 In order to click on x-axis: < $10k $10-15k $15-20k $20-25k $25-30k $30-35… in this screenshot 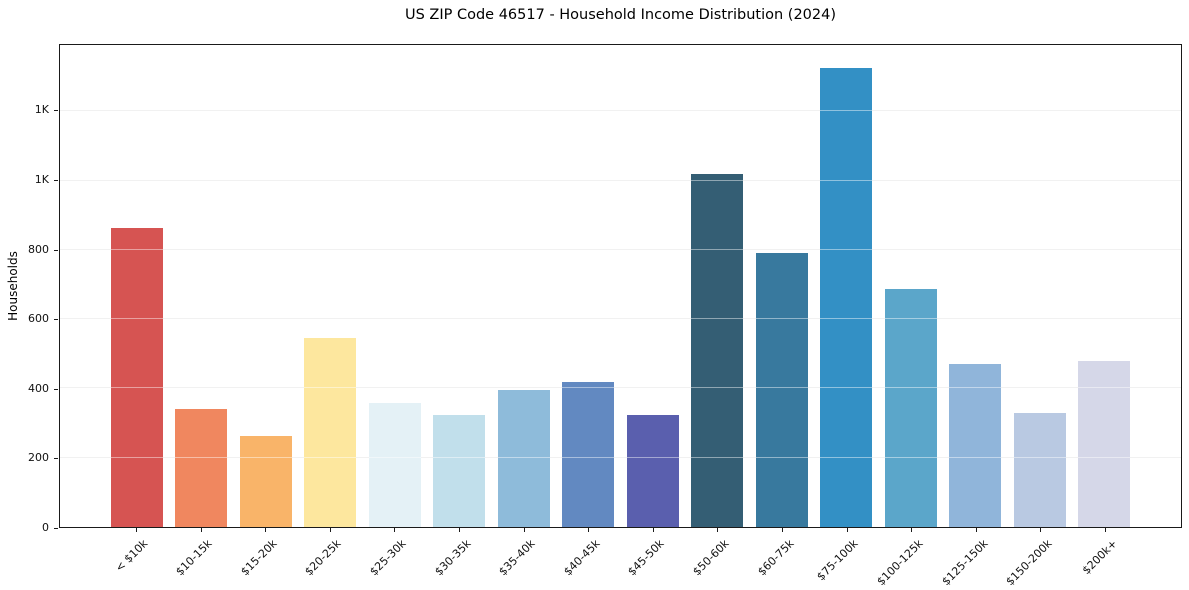, I will do `click(620, 559)`.